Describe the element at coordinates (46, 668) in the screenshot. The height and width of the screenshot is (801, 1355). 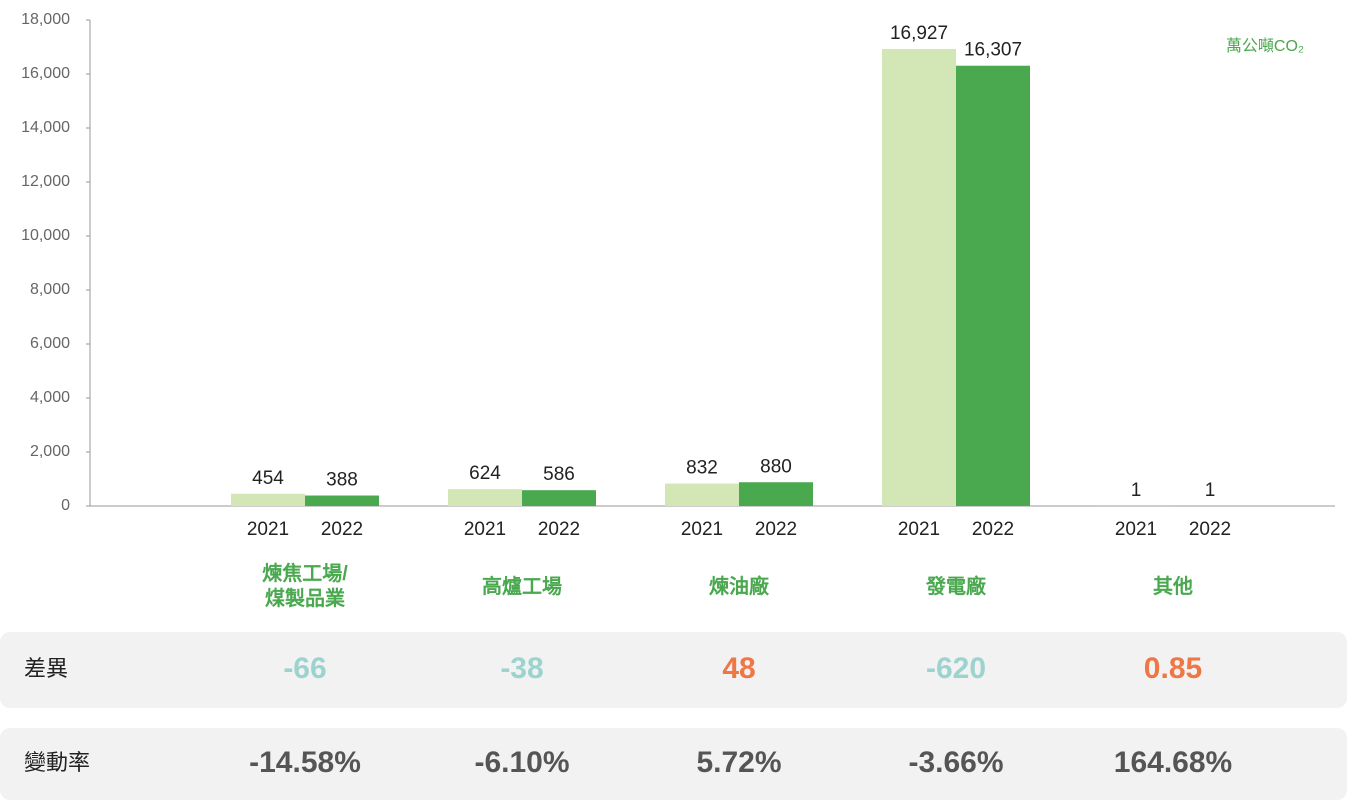
I see `row-label: 差異` at that location.